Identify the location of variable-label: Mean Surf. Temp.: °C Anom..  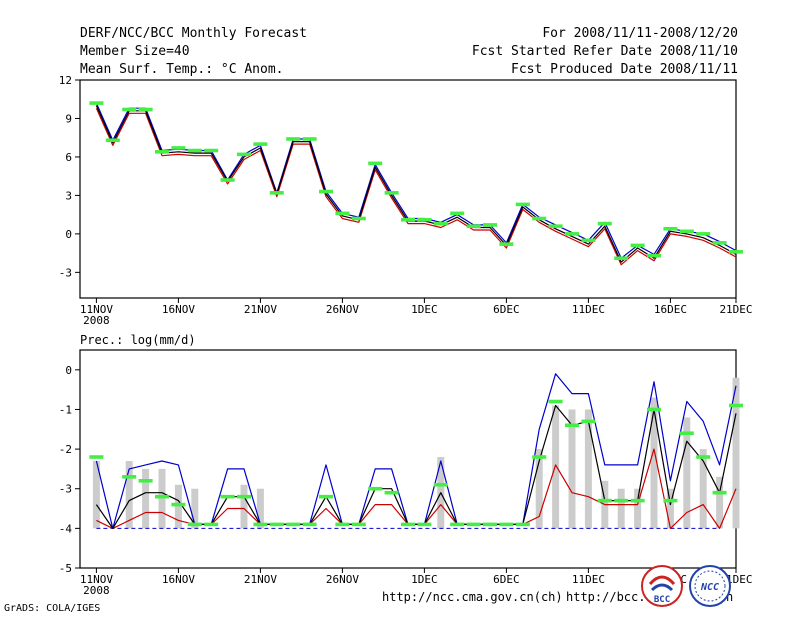
(182, 69).